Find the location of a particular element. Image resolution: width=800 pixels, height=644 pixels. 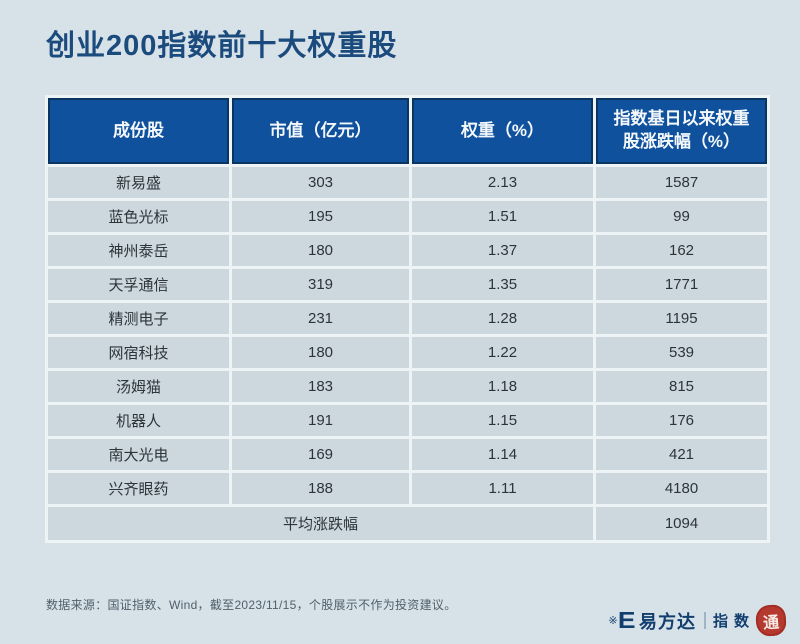

table-row: 新易盛 303 2.13 1587 is located at coordinates (407, 182).